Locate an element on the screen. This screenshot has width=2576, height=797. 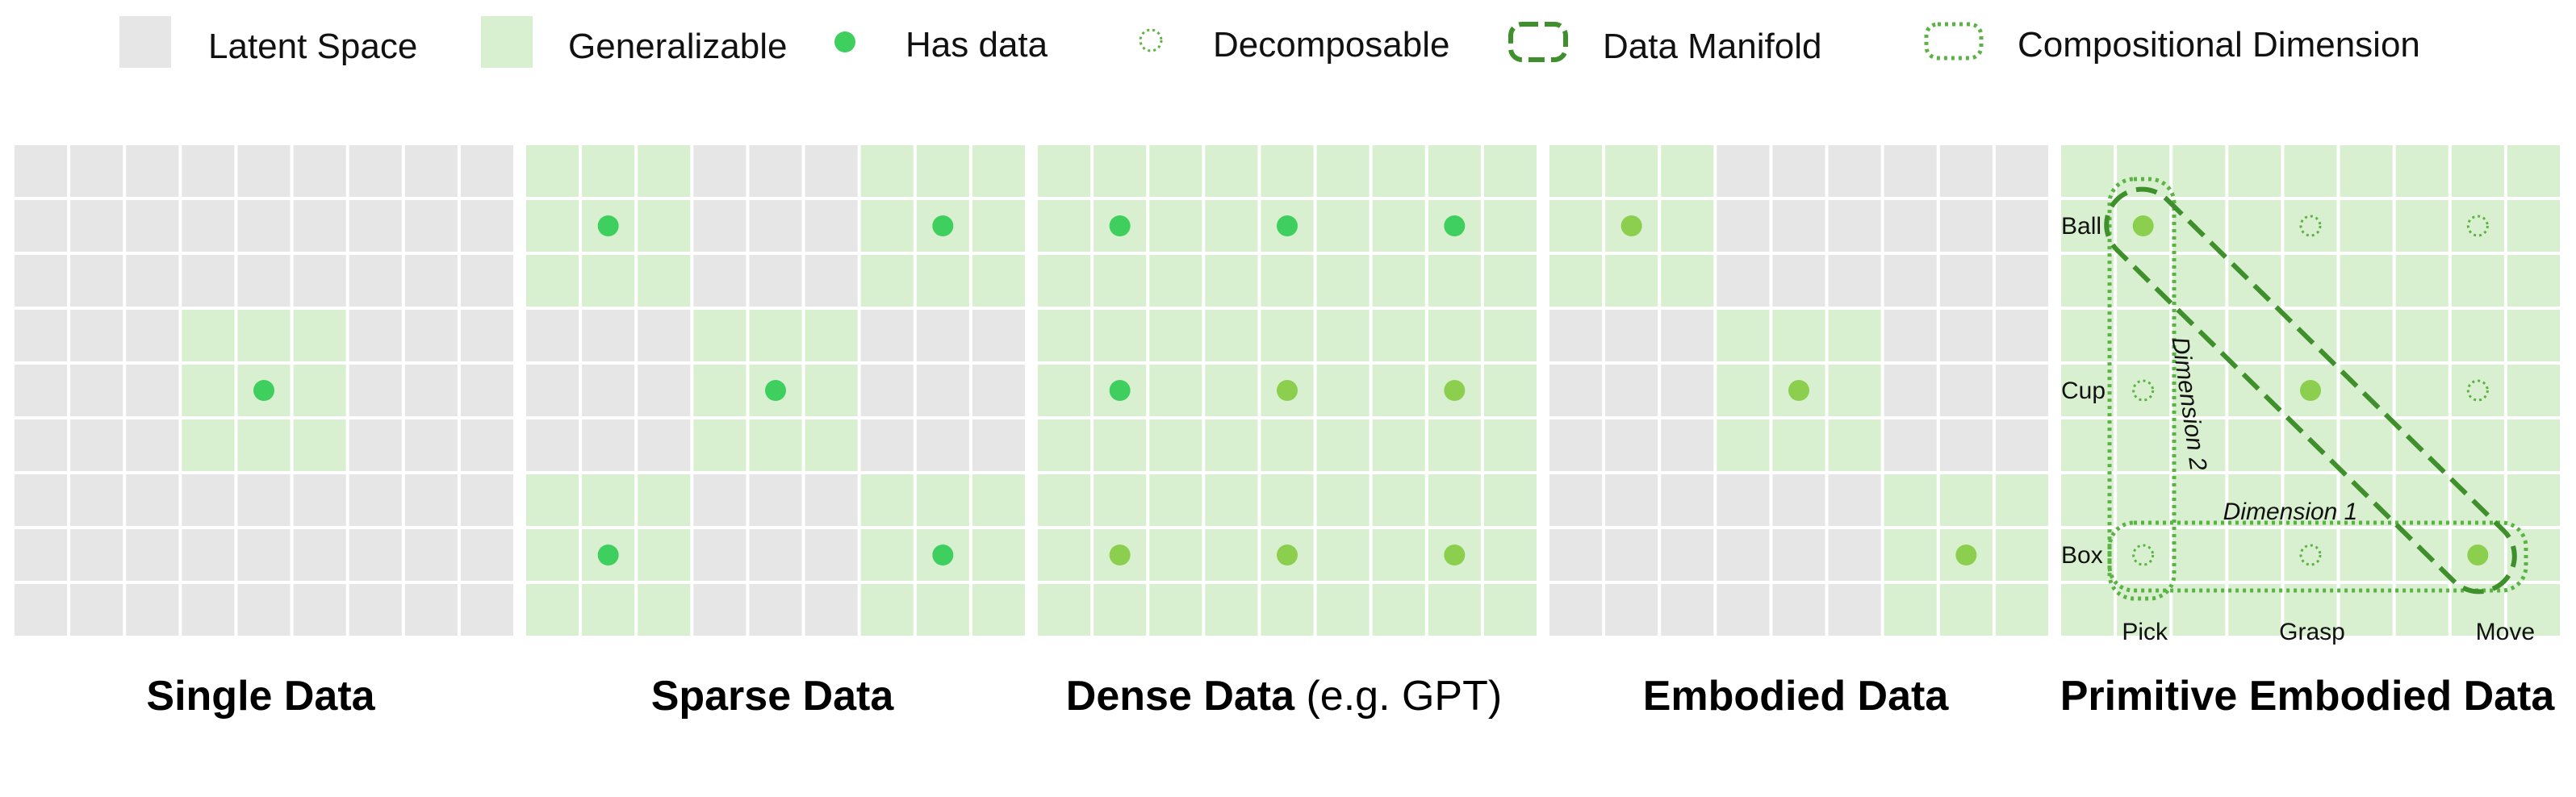
panel-caption: Single Data is located at coordinates (260, 696).